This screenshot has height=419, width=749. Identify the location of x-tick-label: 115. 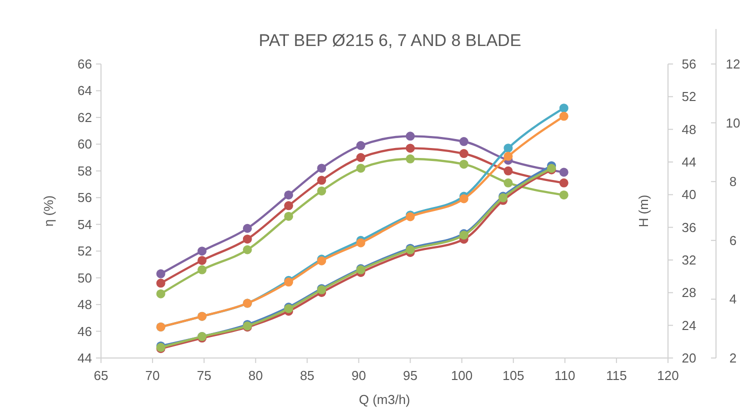
(616, 375).